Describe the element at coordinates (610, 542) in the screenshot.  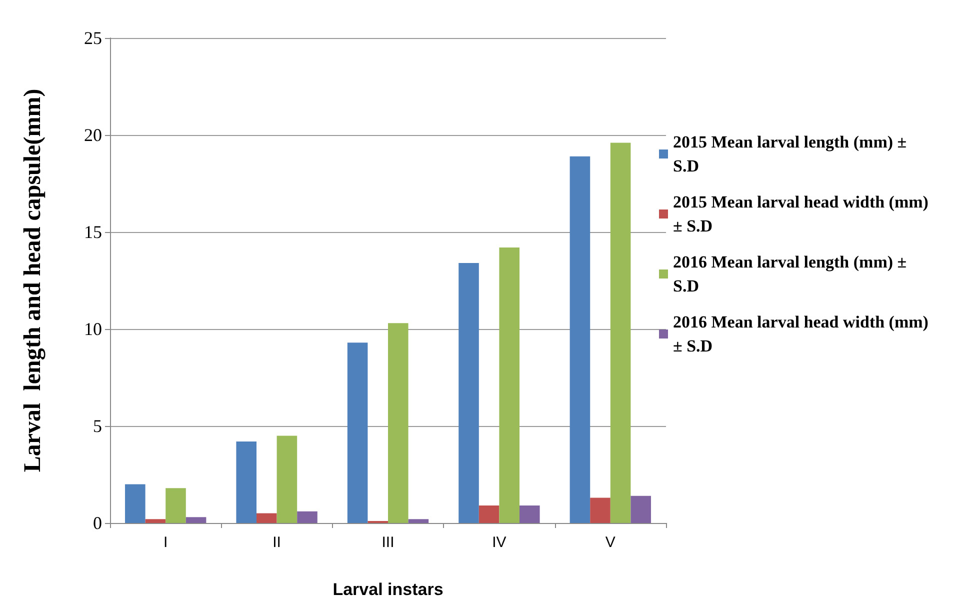
I see `x-tick-label: V` at that location.